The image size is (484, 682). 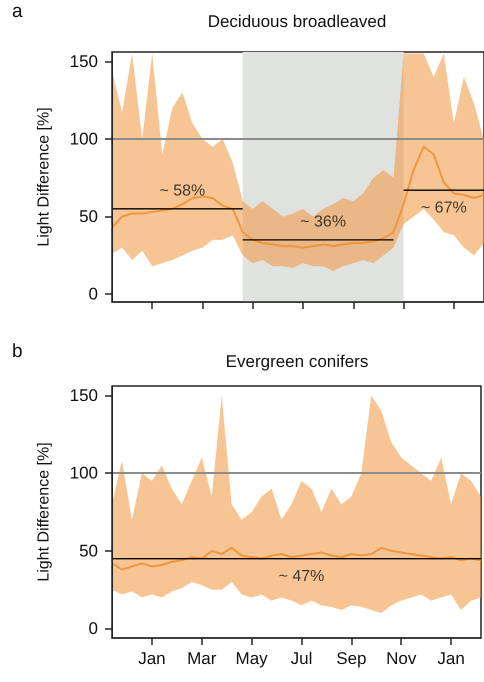 What do you see at coordinates (323, 221) in the screenshot?
I see `annotation: ~ 36%` at bounding box center [323, 221].